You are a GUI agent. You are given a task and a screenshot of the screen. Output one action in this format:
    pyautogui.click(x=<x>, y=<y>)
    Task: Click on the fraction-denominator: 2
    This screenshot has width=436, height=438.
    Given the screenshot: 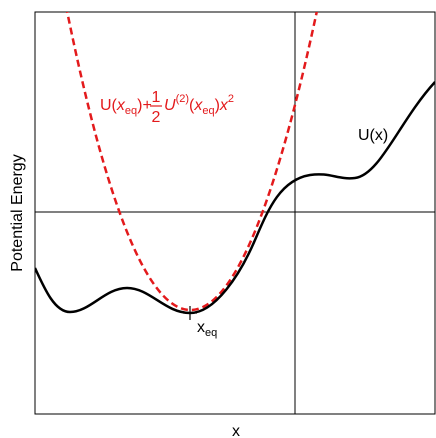 What is the action you would take?
    pyautogui.click(x=156, y=117)
    